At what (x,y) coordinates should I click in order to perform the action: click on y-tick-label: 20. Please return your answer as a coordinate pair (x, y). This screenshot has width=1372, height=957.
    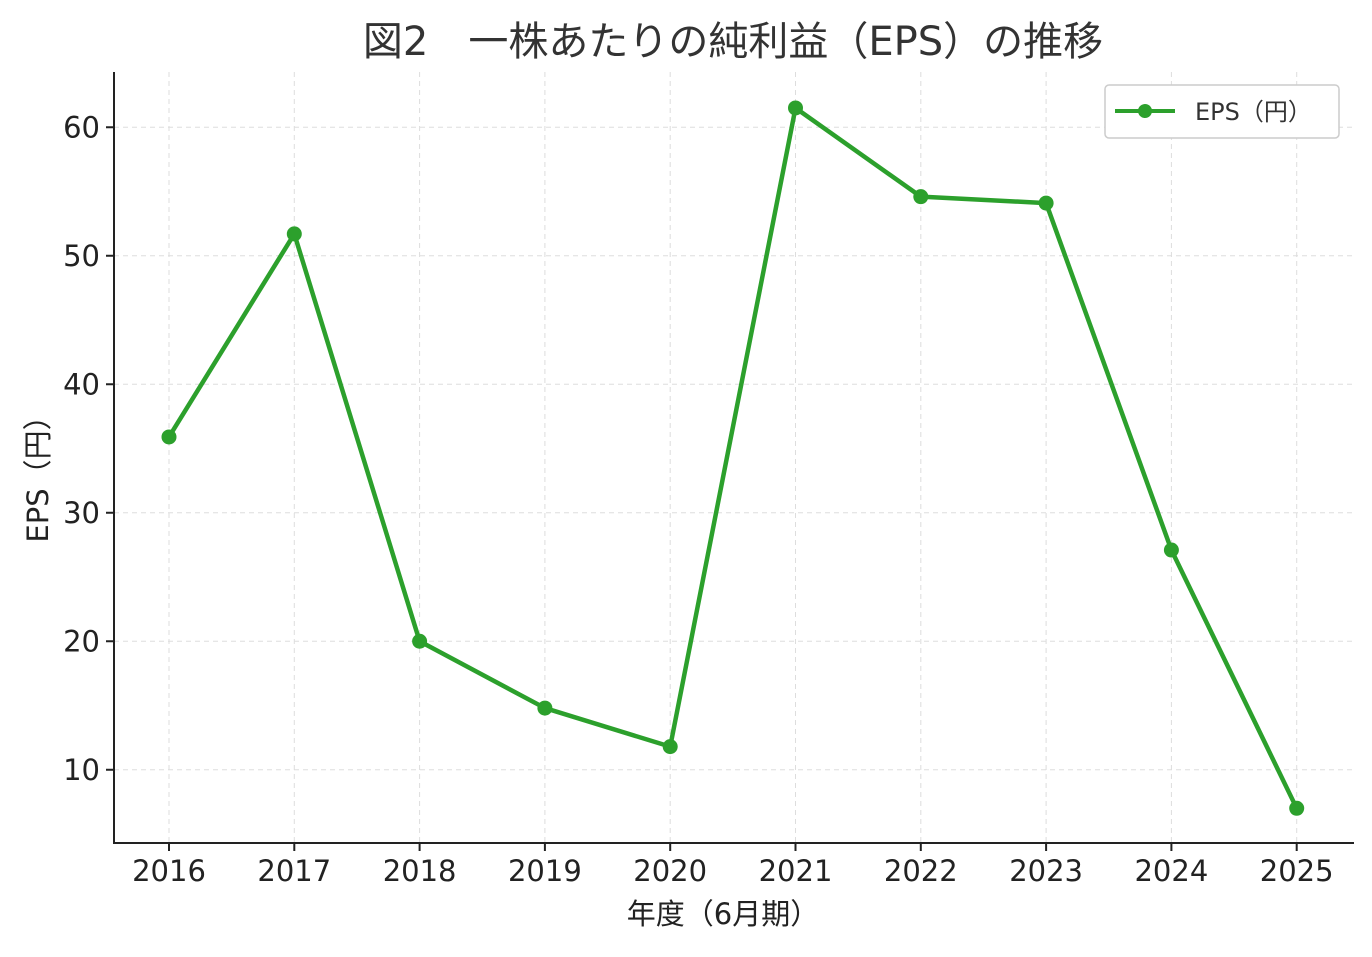
    Looking at the image, I should click on (81, 641).